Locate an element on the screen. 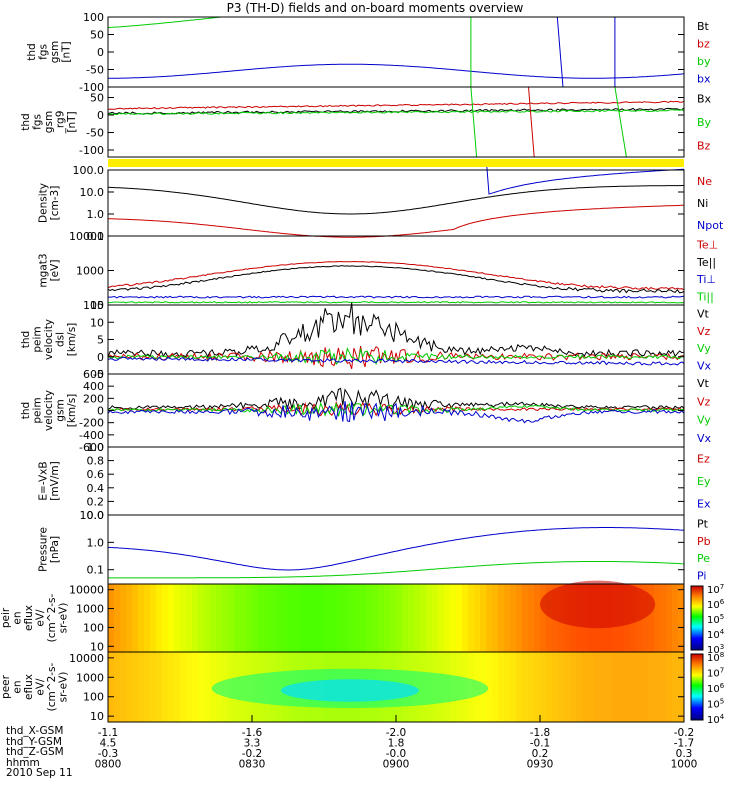  y-axis-label: Density [cm-3] is located at coordinates (49, 203).